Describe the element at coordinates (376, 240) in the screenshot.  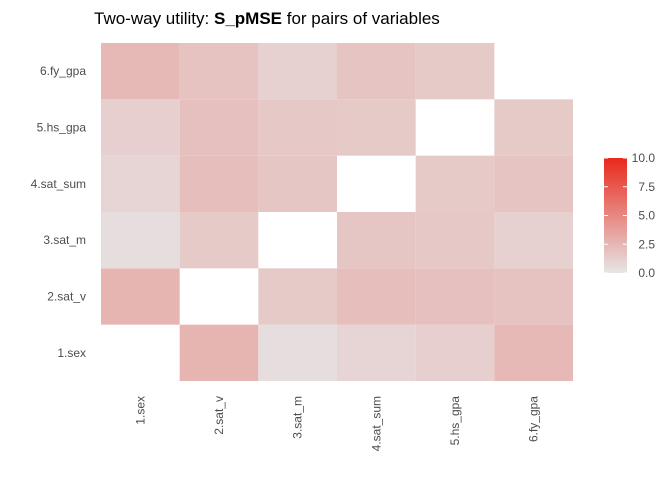
I see `heatmap-cell-4-sat-sum-3-sat-m` at that location.